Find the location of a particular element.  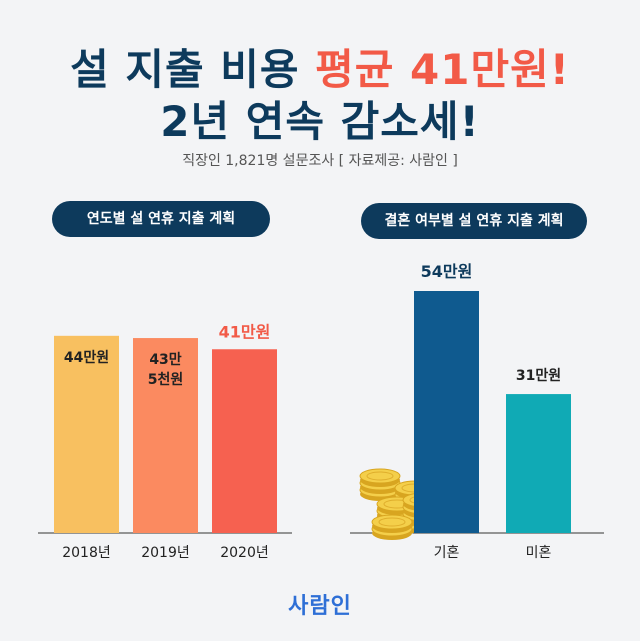

chart-title-yearly: 연도별 설 연휴 지출 계획 is located at coordinates (161, 219).